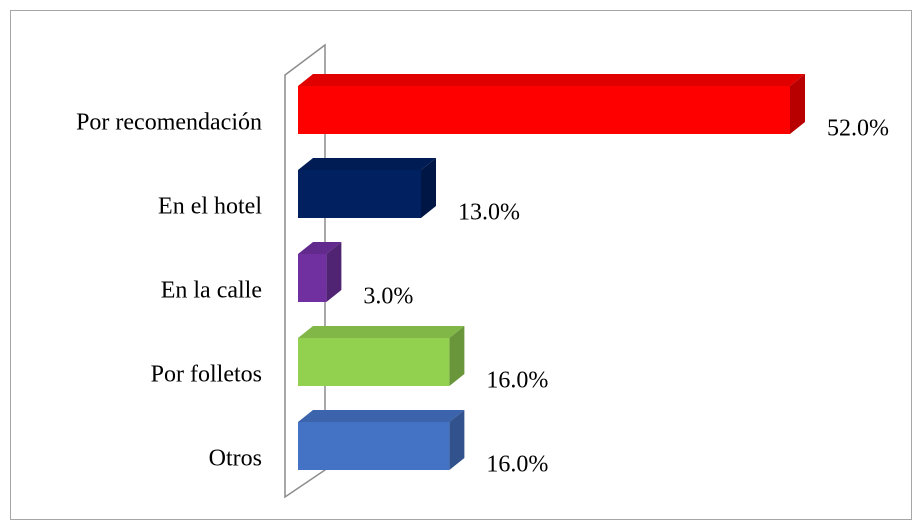 The width and height of the screenshot is (915, 522). Describe the element at coordinates (210, 207) in the screenshot. I see `y-tick-label: En el hotel` at that location.